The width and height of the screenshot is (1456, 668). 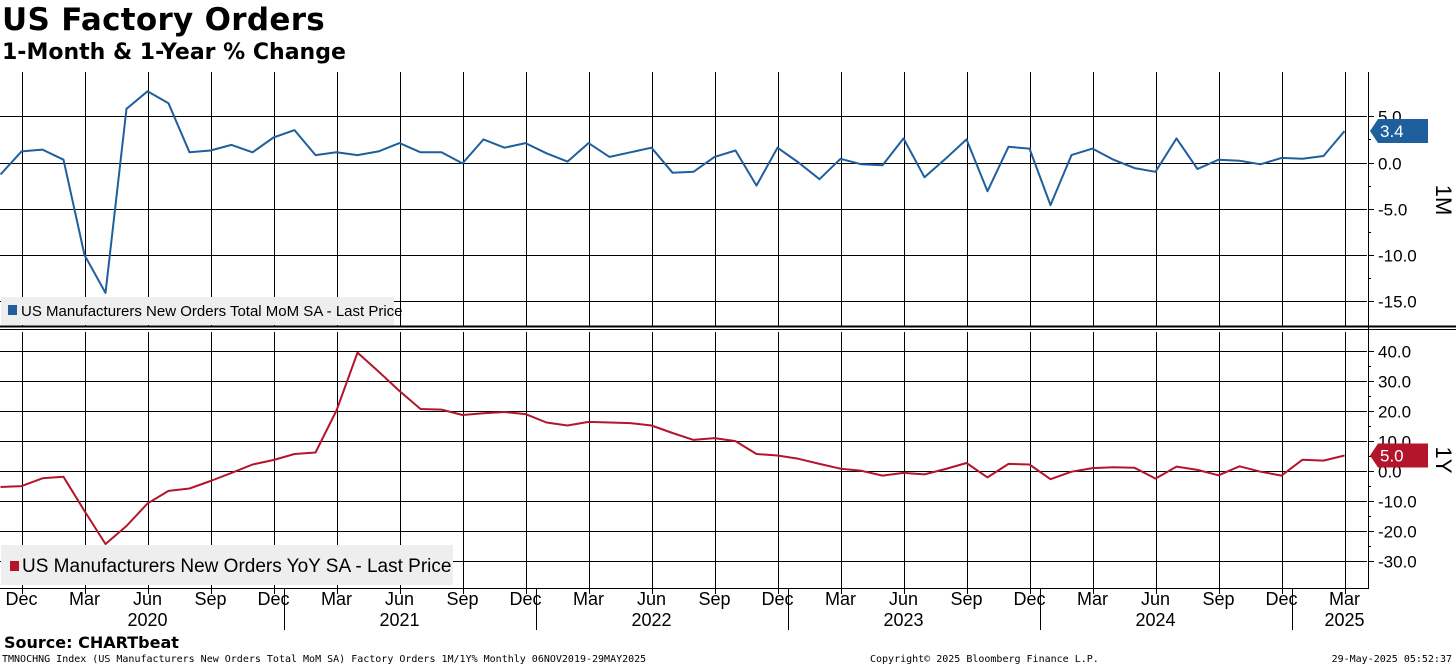 I want to click on last-value-tag: 3.4, so click(x=1399, y=131).